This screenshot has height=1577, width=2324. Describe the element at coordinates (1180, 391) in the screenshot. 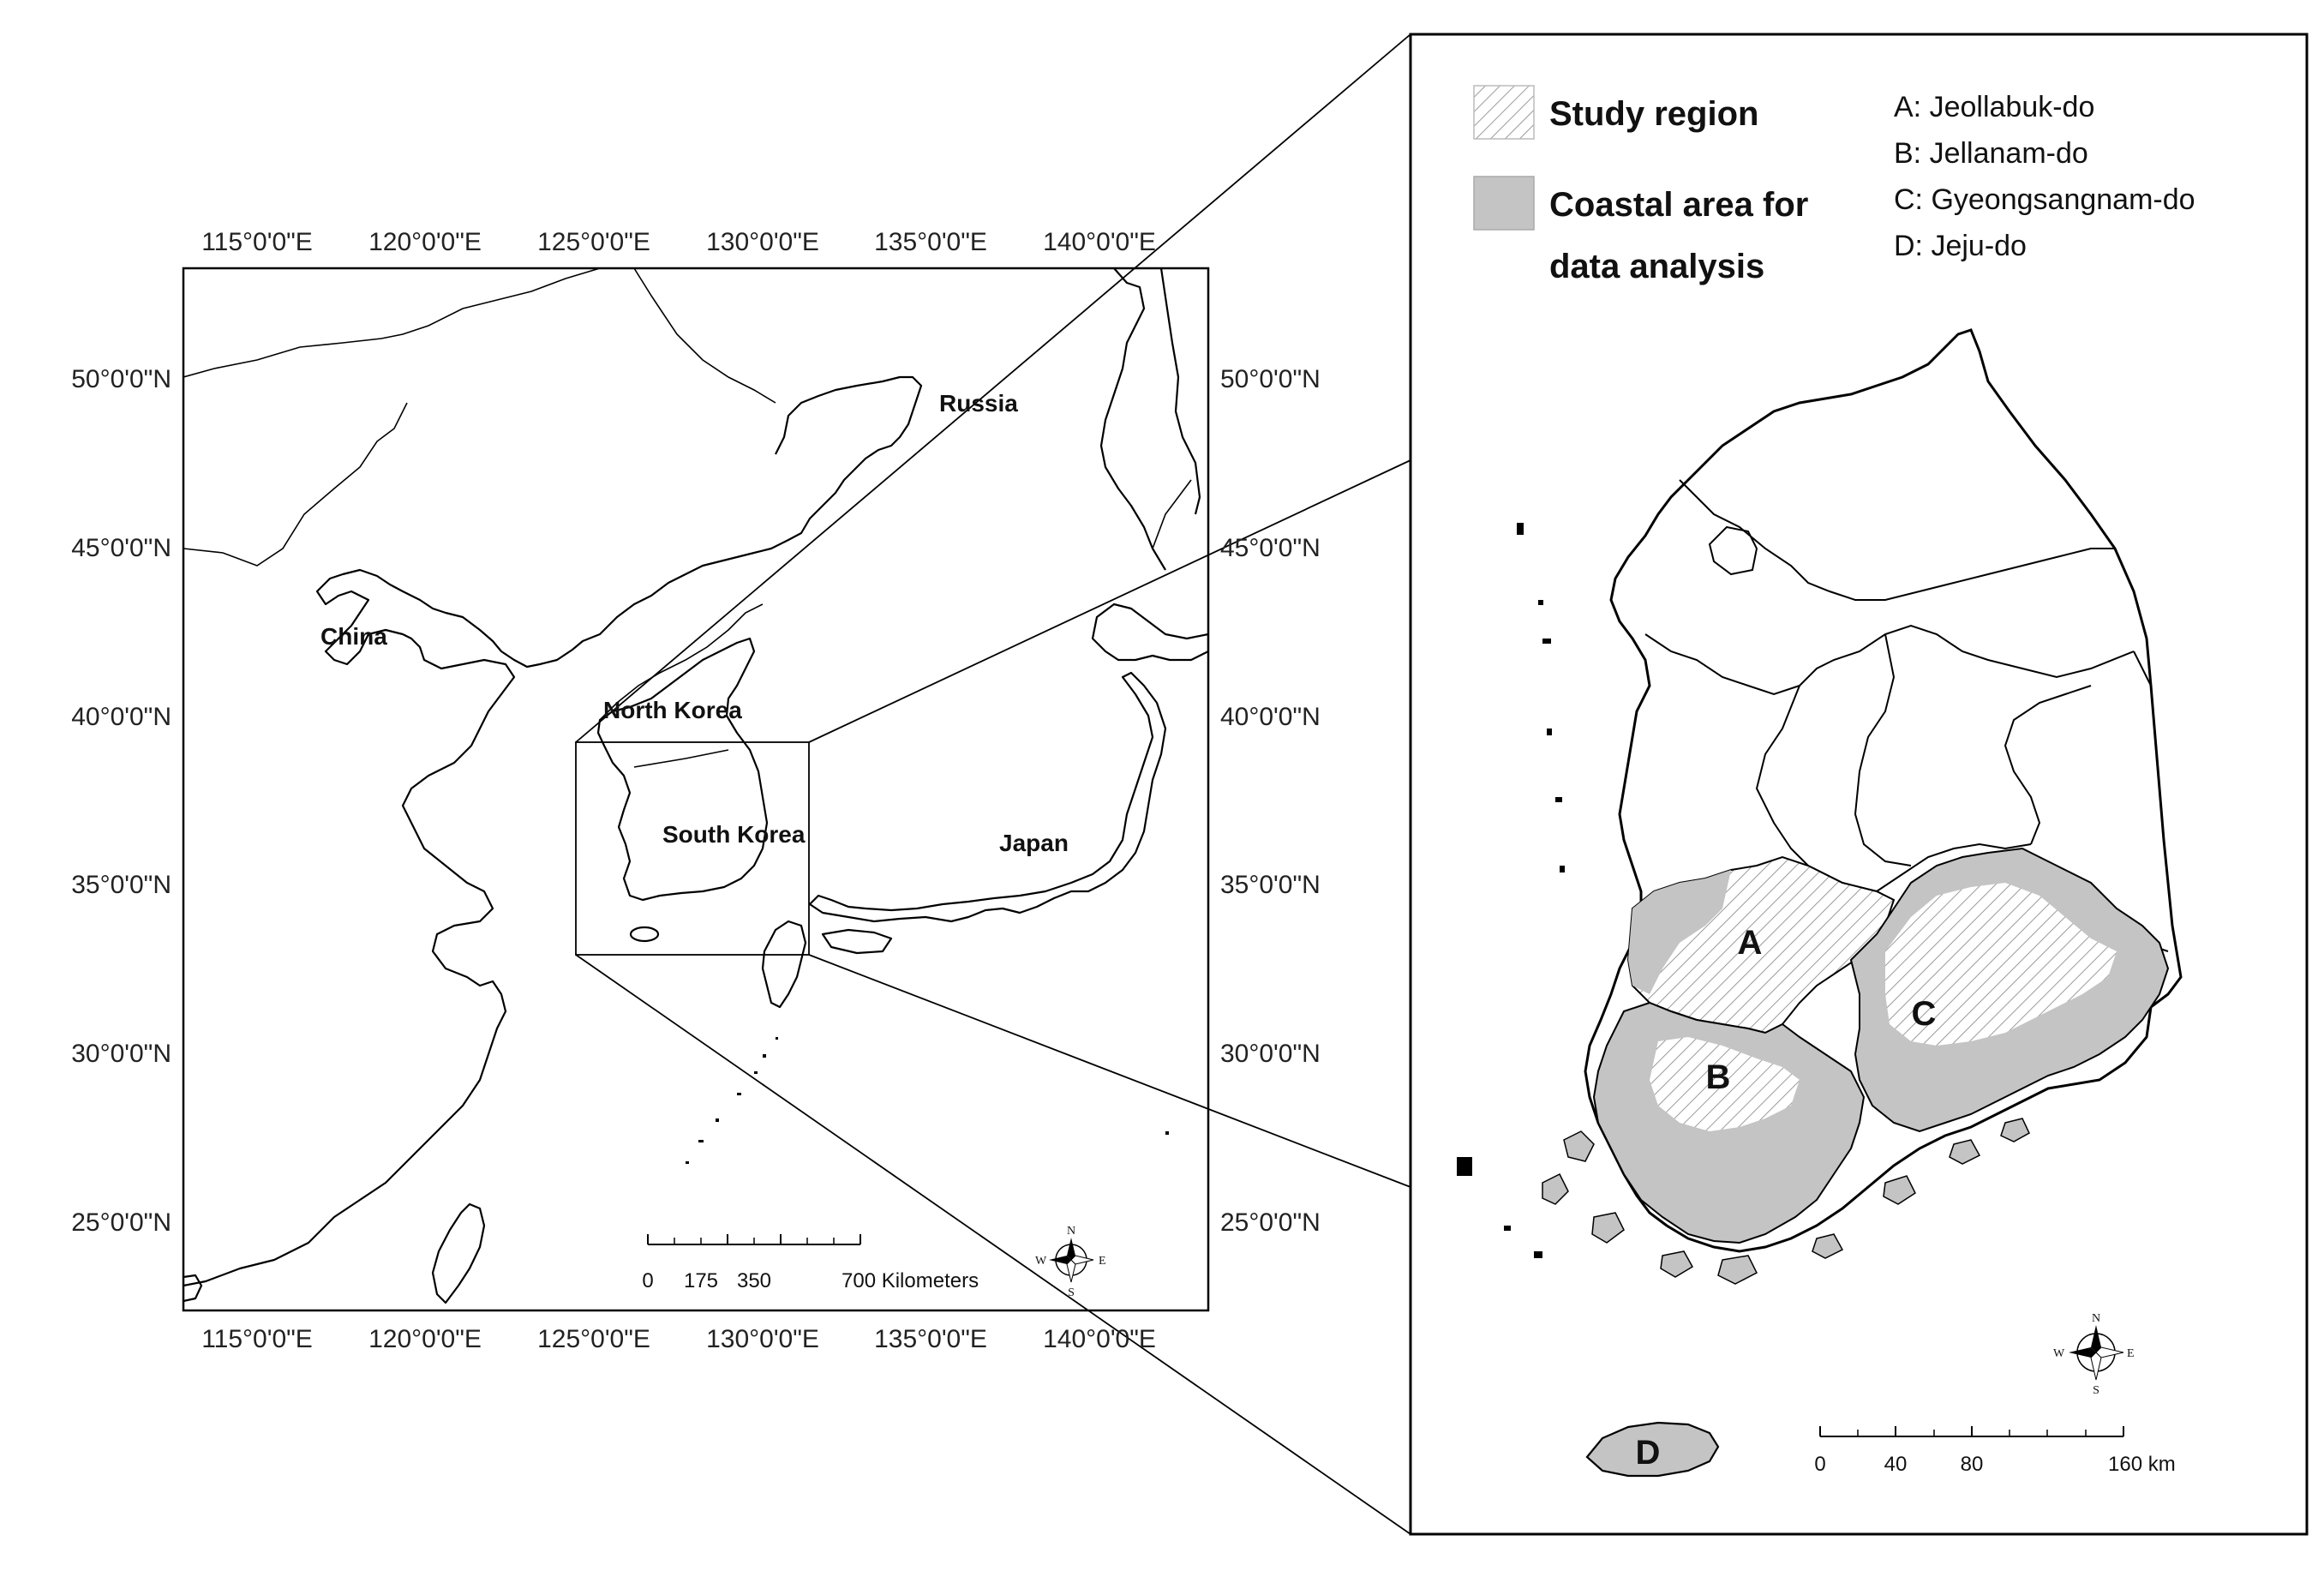

I see `sakhalin-island` at that location.